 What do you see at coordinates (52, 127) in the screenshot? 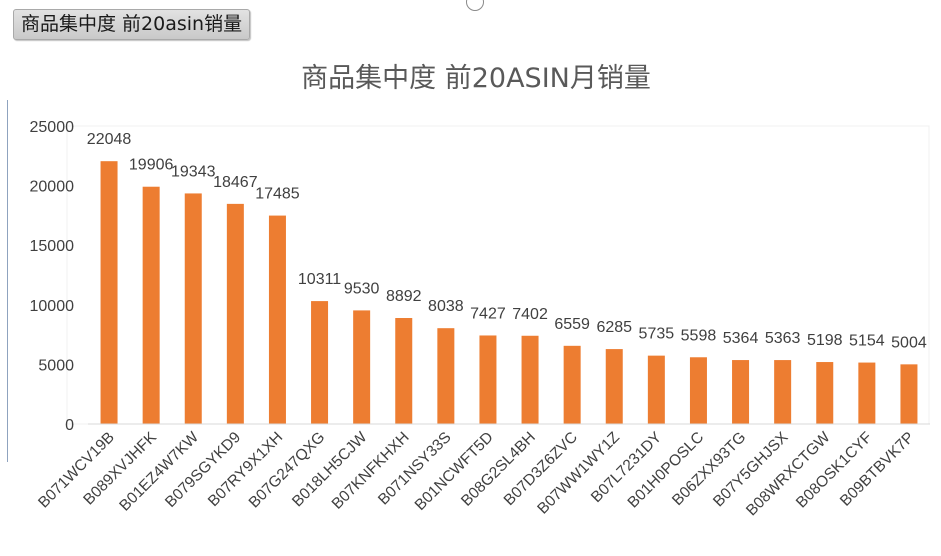
I see `y-tick-label: 25000` at bounding box center [52, 127].